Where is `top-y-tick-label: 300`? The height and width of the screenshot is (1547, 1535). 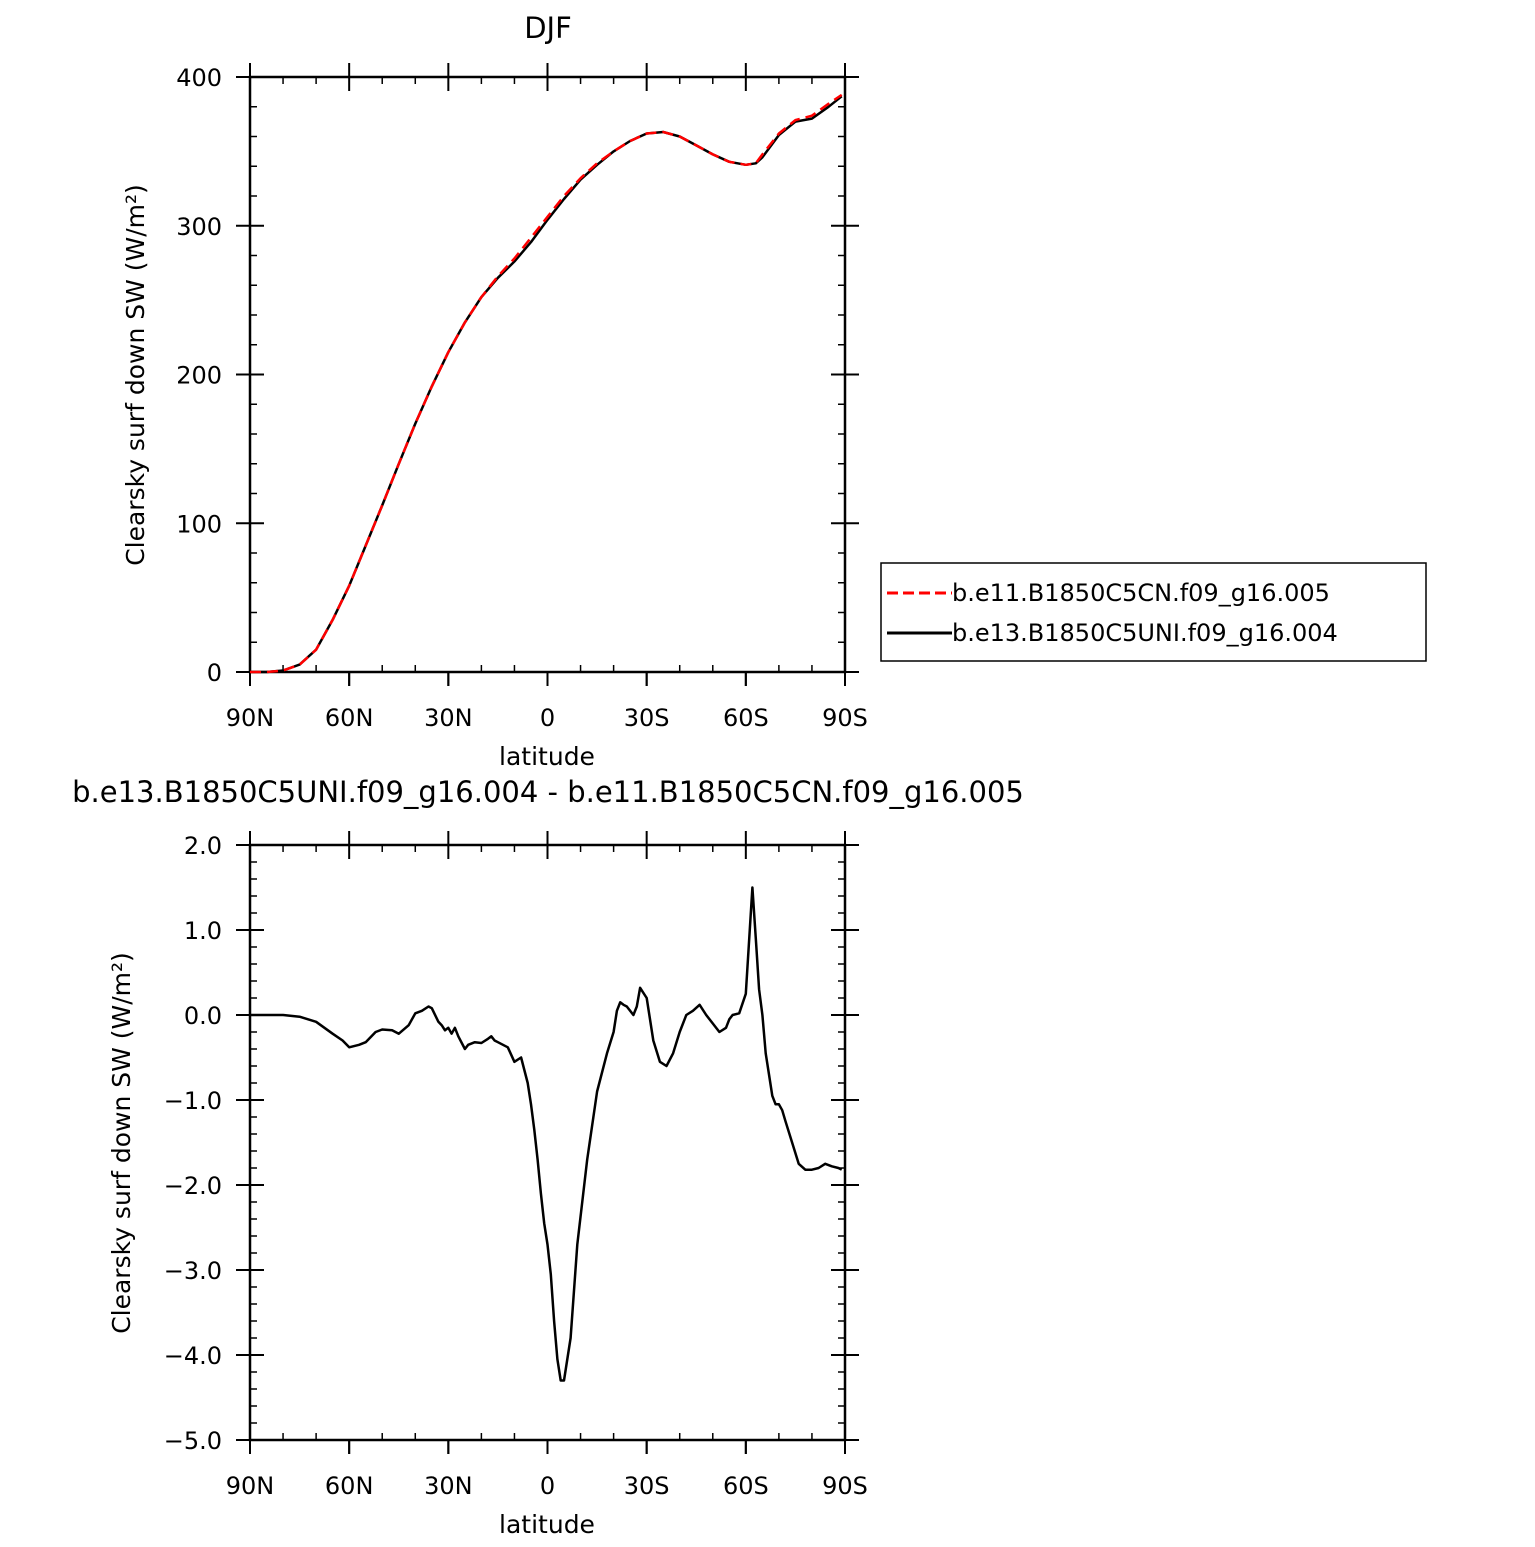
top-y-tick-label: 300 is located at coordinates (199, 227).